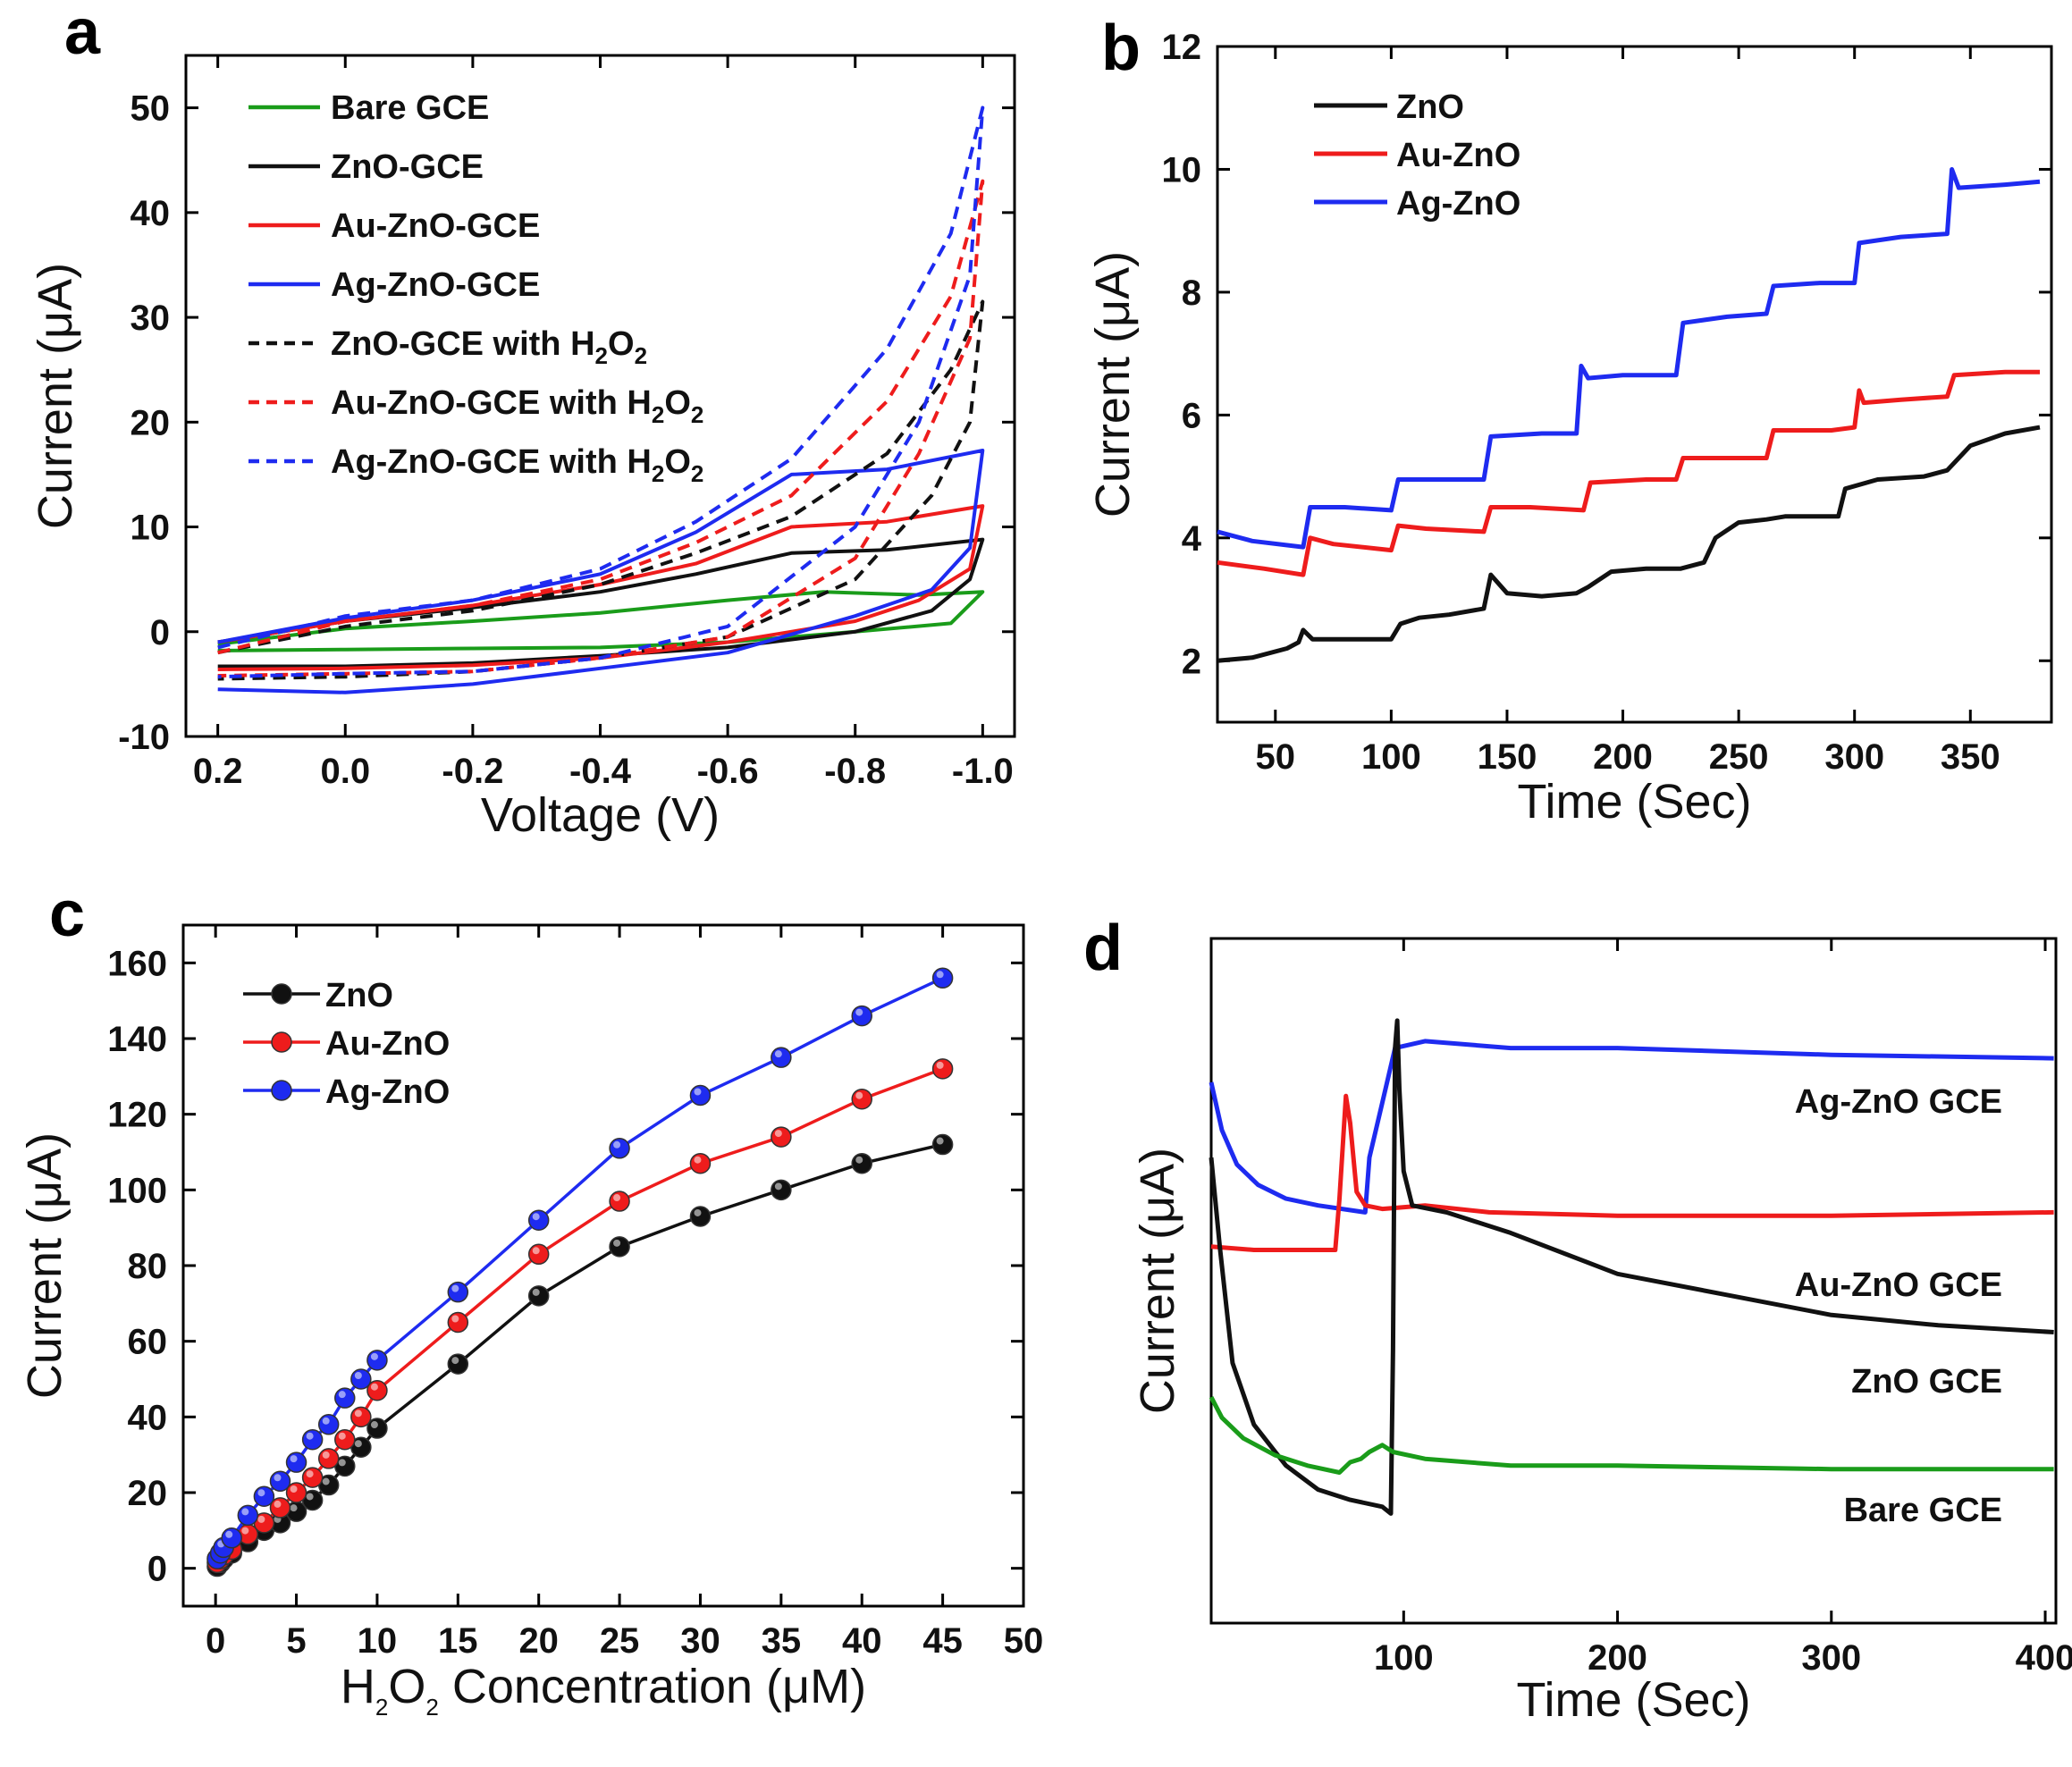 The height and width of the screenshot is (1767, 2072). I want to click on x-axis-title-d: Time (Sec), so click(1633, 1700).